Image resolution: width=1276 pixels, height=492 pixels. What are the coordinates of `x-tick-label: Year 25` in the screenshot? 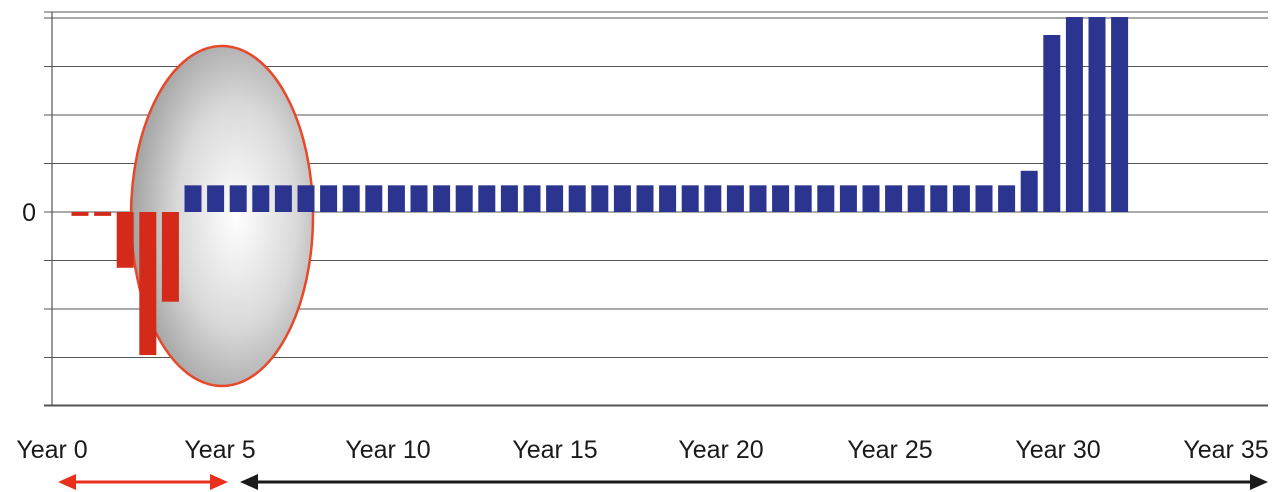 It's located at (889, 450).